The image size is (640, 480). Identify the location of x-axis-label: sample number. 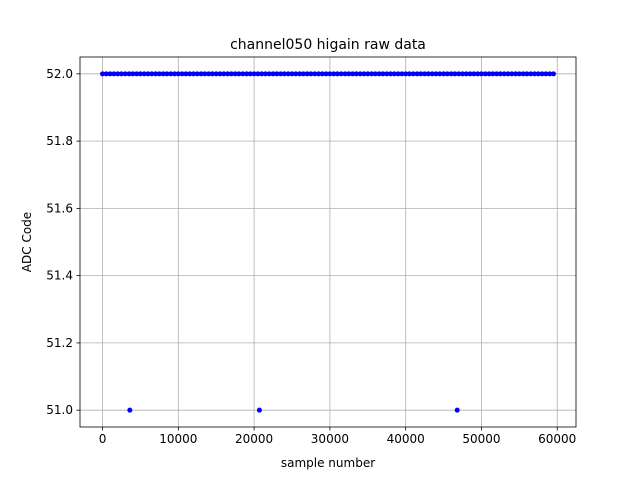
(328, 463).